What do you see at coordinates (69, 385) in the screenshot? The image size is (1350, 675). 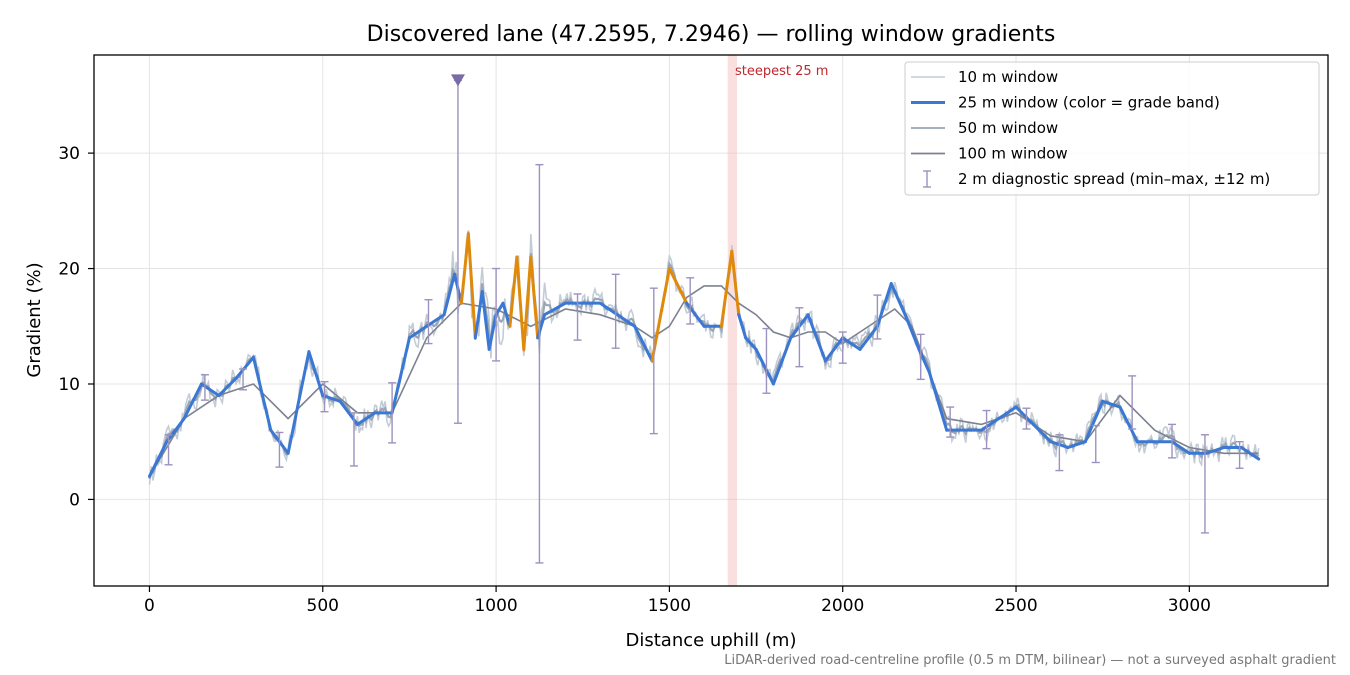 I see `y-tick-label: 10` at bounding box center [69, 385].